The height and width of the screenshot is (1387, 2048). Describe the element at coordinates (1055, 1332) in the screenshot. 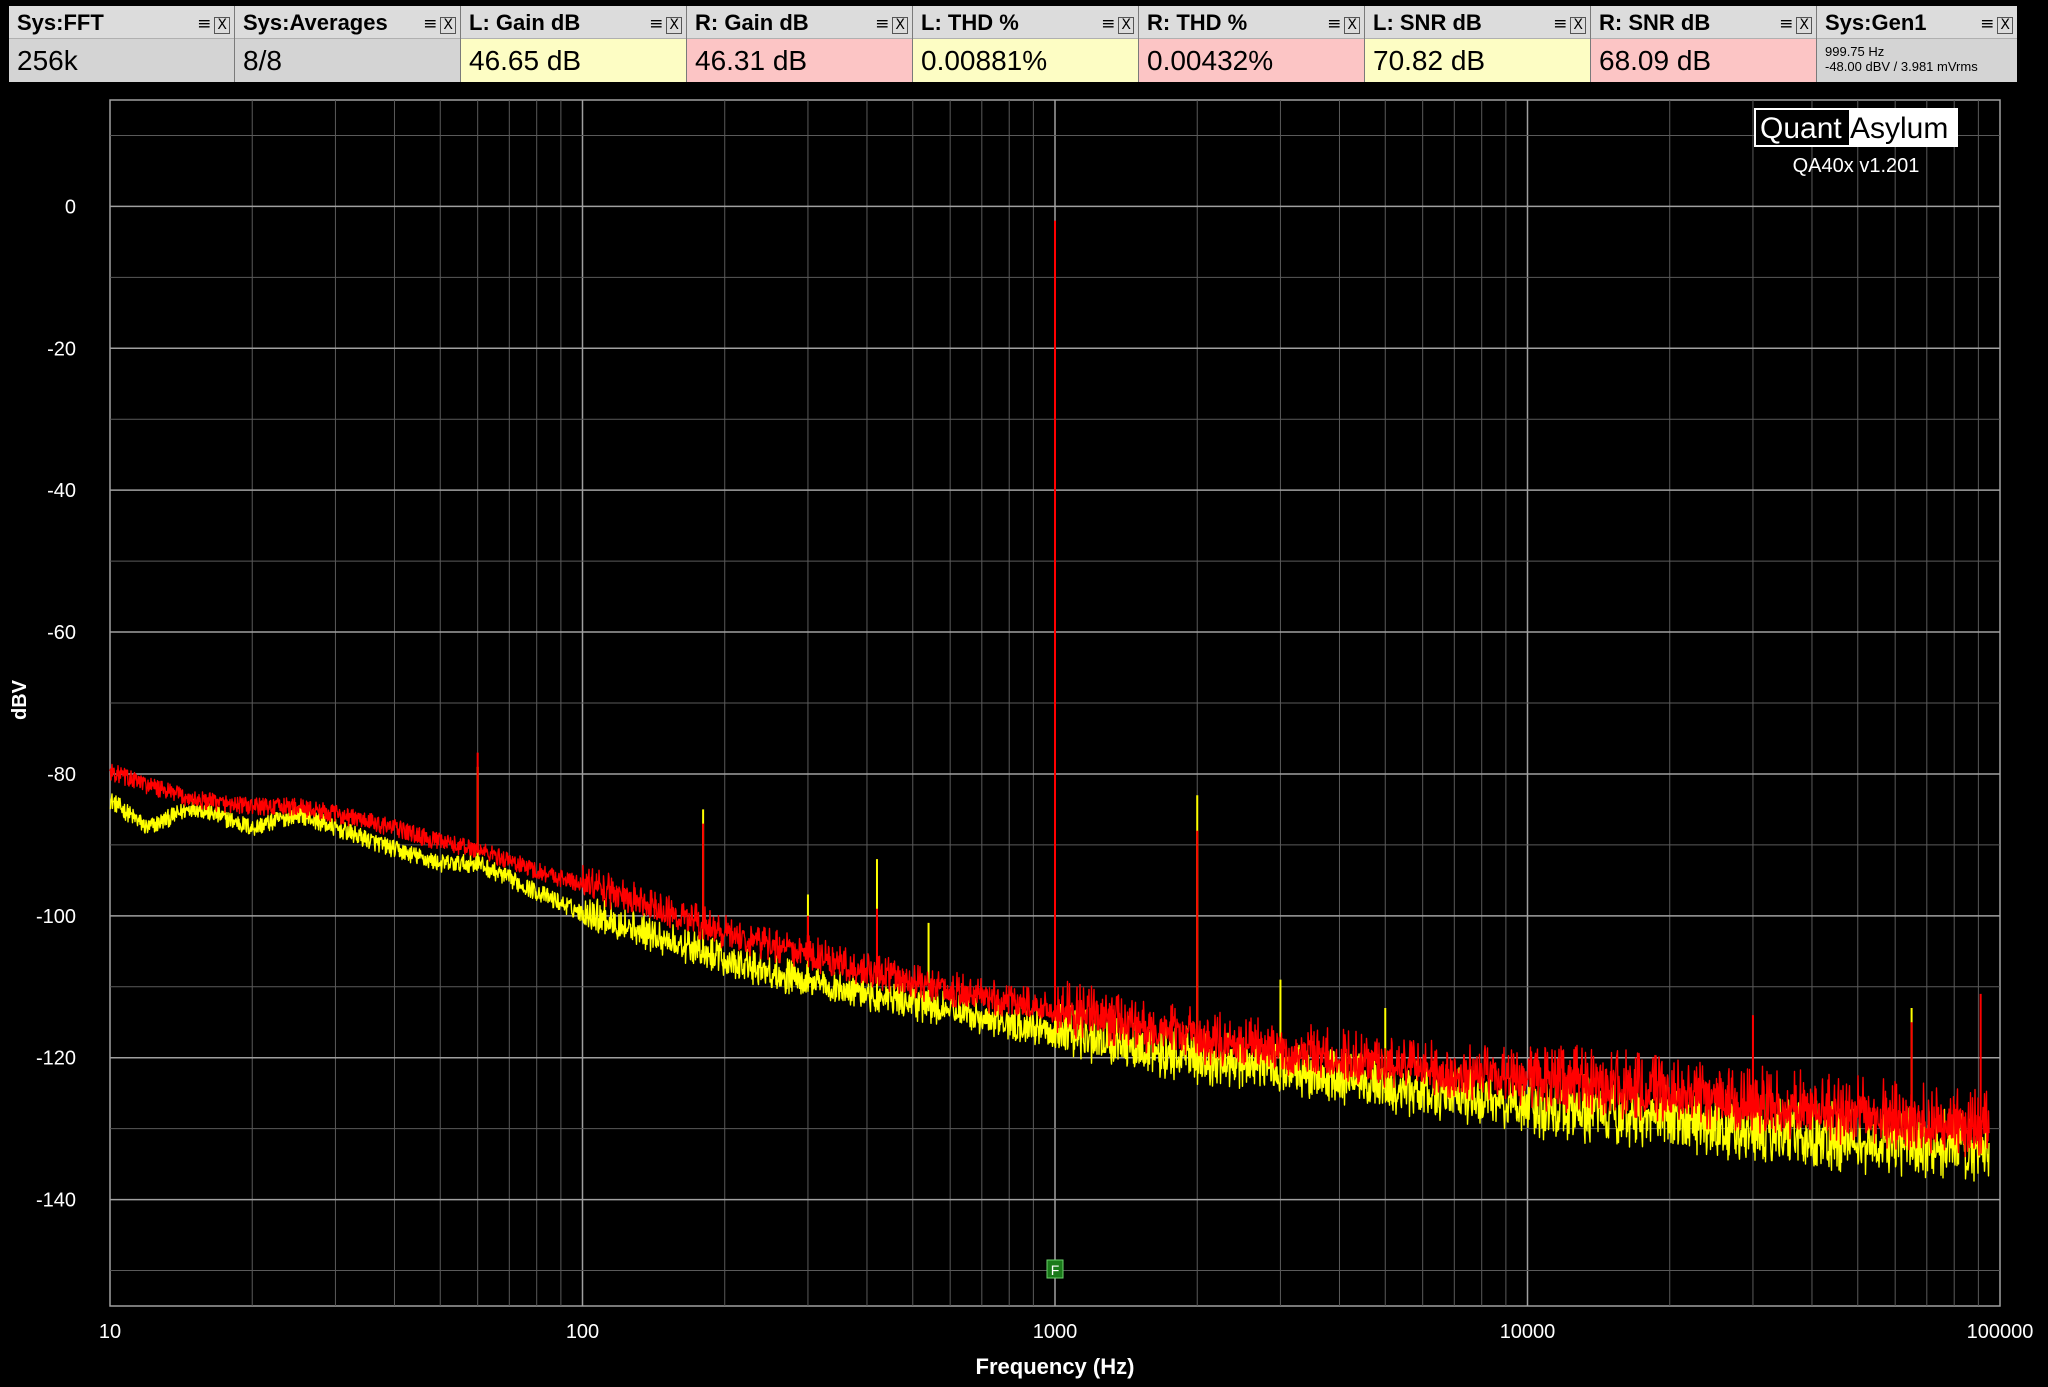

I see `x-tick-label: 1000` at that location.